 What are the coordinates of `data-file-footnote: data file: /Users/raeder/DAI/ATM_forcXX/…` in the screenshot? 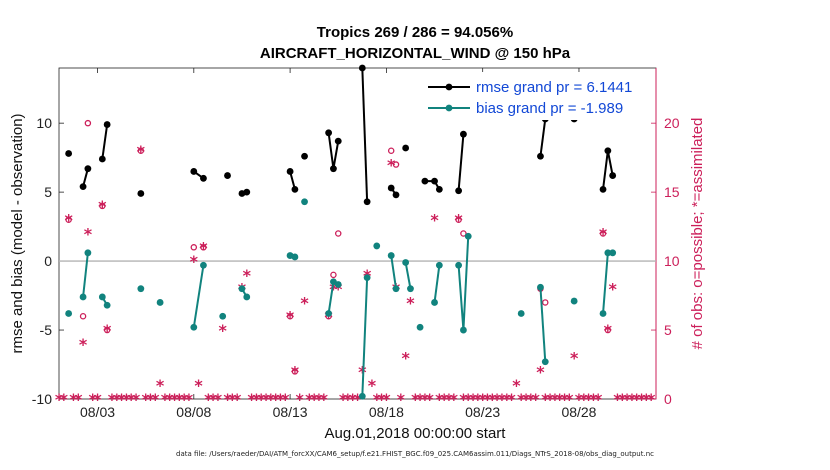 It's located at (415, 454).